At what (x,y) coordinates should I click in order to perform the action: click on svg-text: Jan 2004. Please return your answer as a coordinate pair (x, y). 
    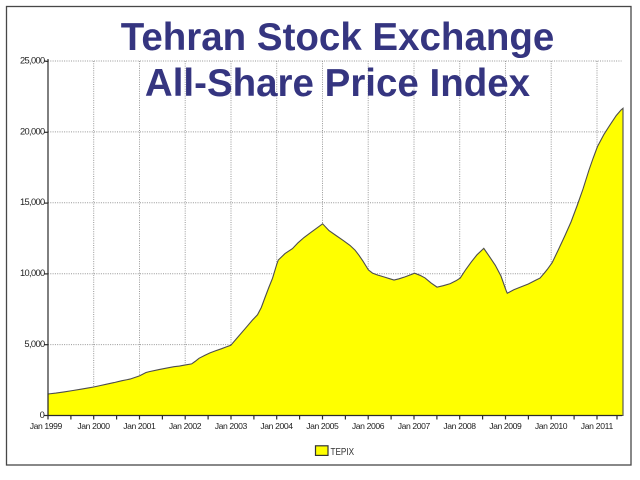
    Looking at the image, I should click on (276, 426).